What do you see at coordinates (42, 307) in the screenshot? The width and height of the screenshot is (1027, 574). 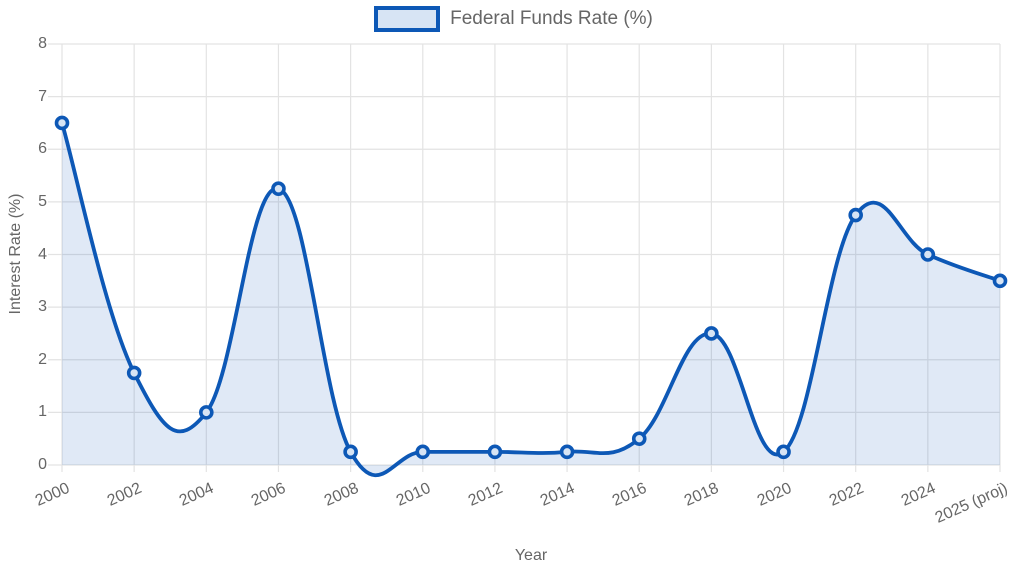 I see `y-tick-label: 3` at bounding box center [42, 307].